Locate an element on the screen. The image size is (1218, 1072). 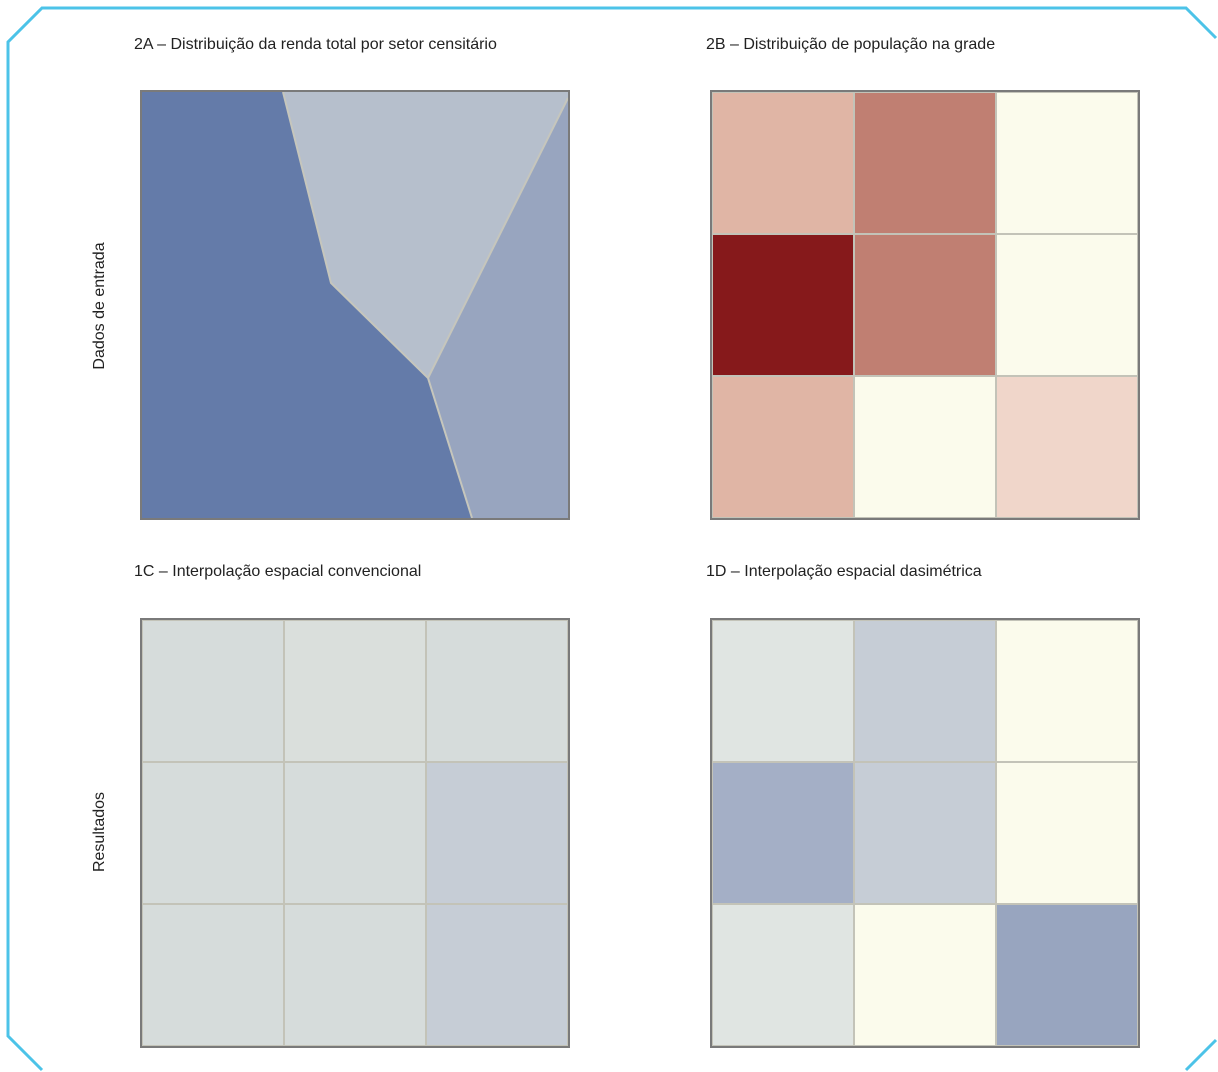
census-tract-boundary-right is located at coordinates (497, 238).